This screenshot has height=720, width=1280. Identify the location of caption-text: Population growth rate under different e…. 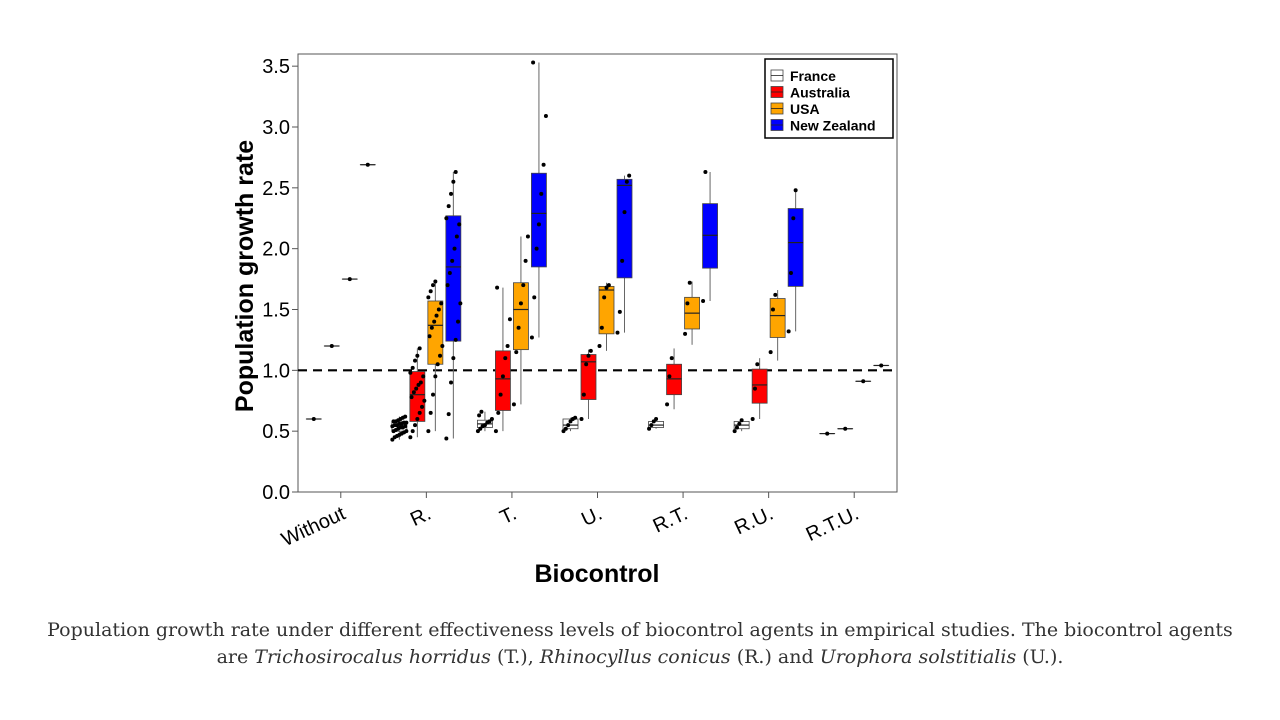
(640, 643).